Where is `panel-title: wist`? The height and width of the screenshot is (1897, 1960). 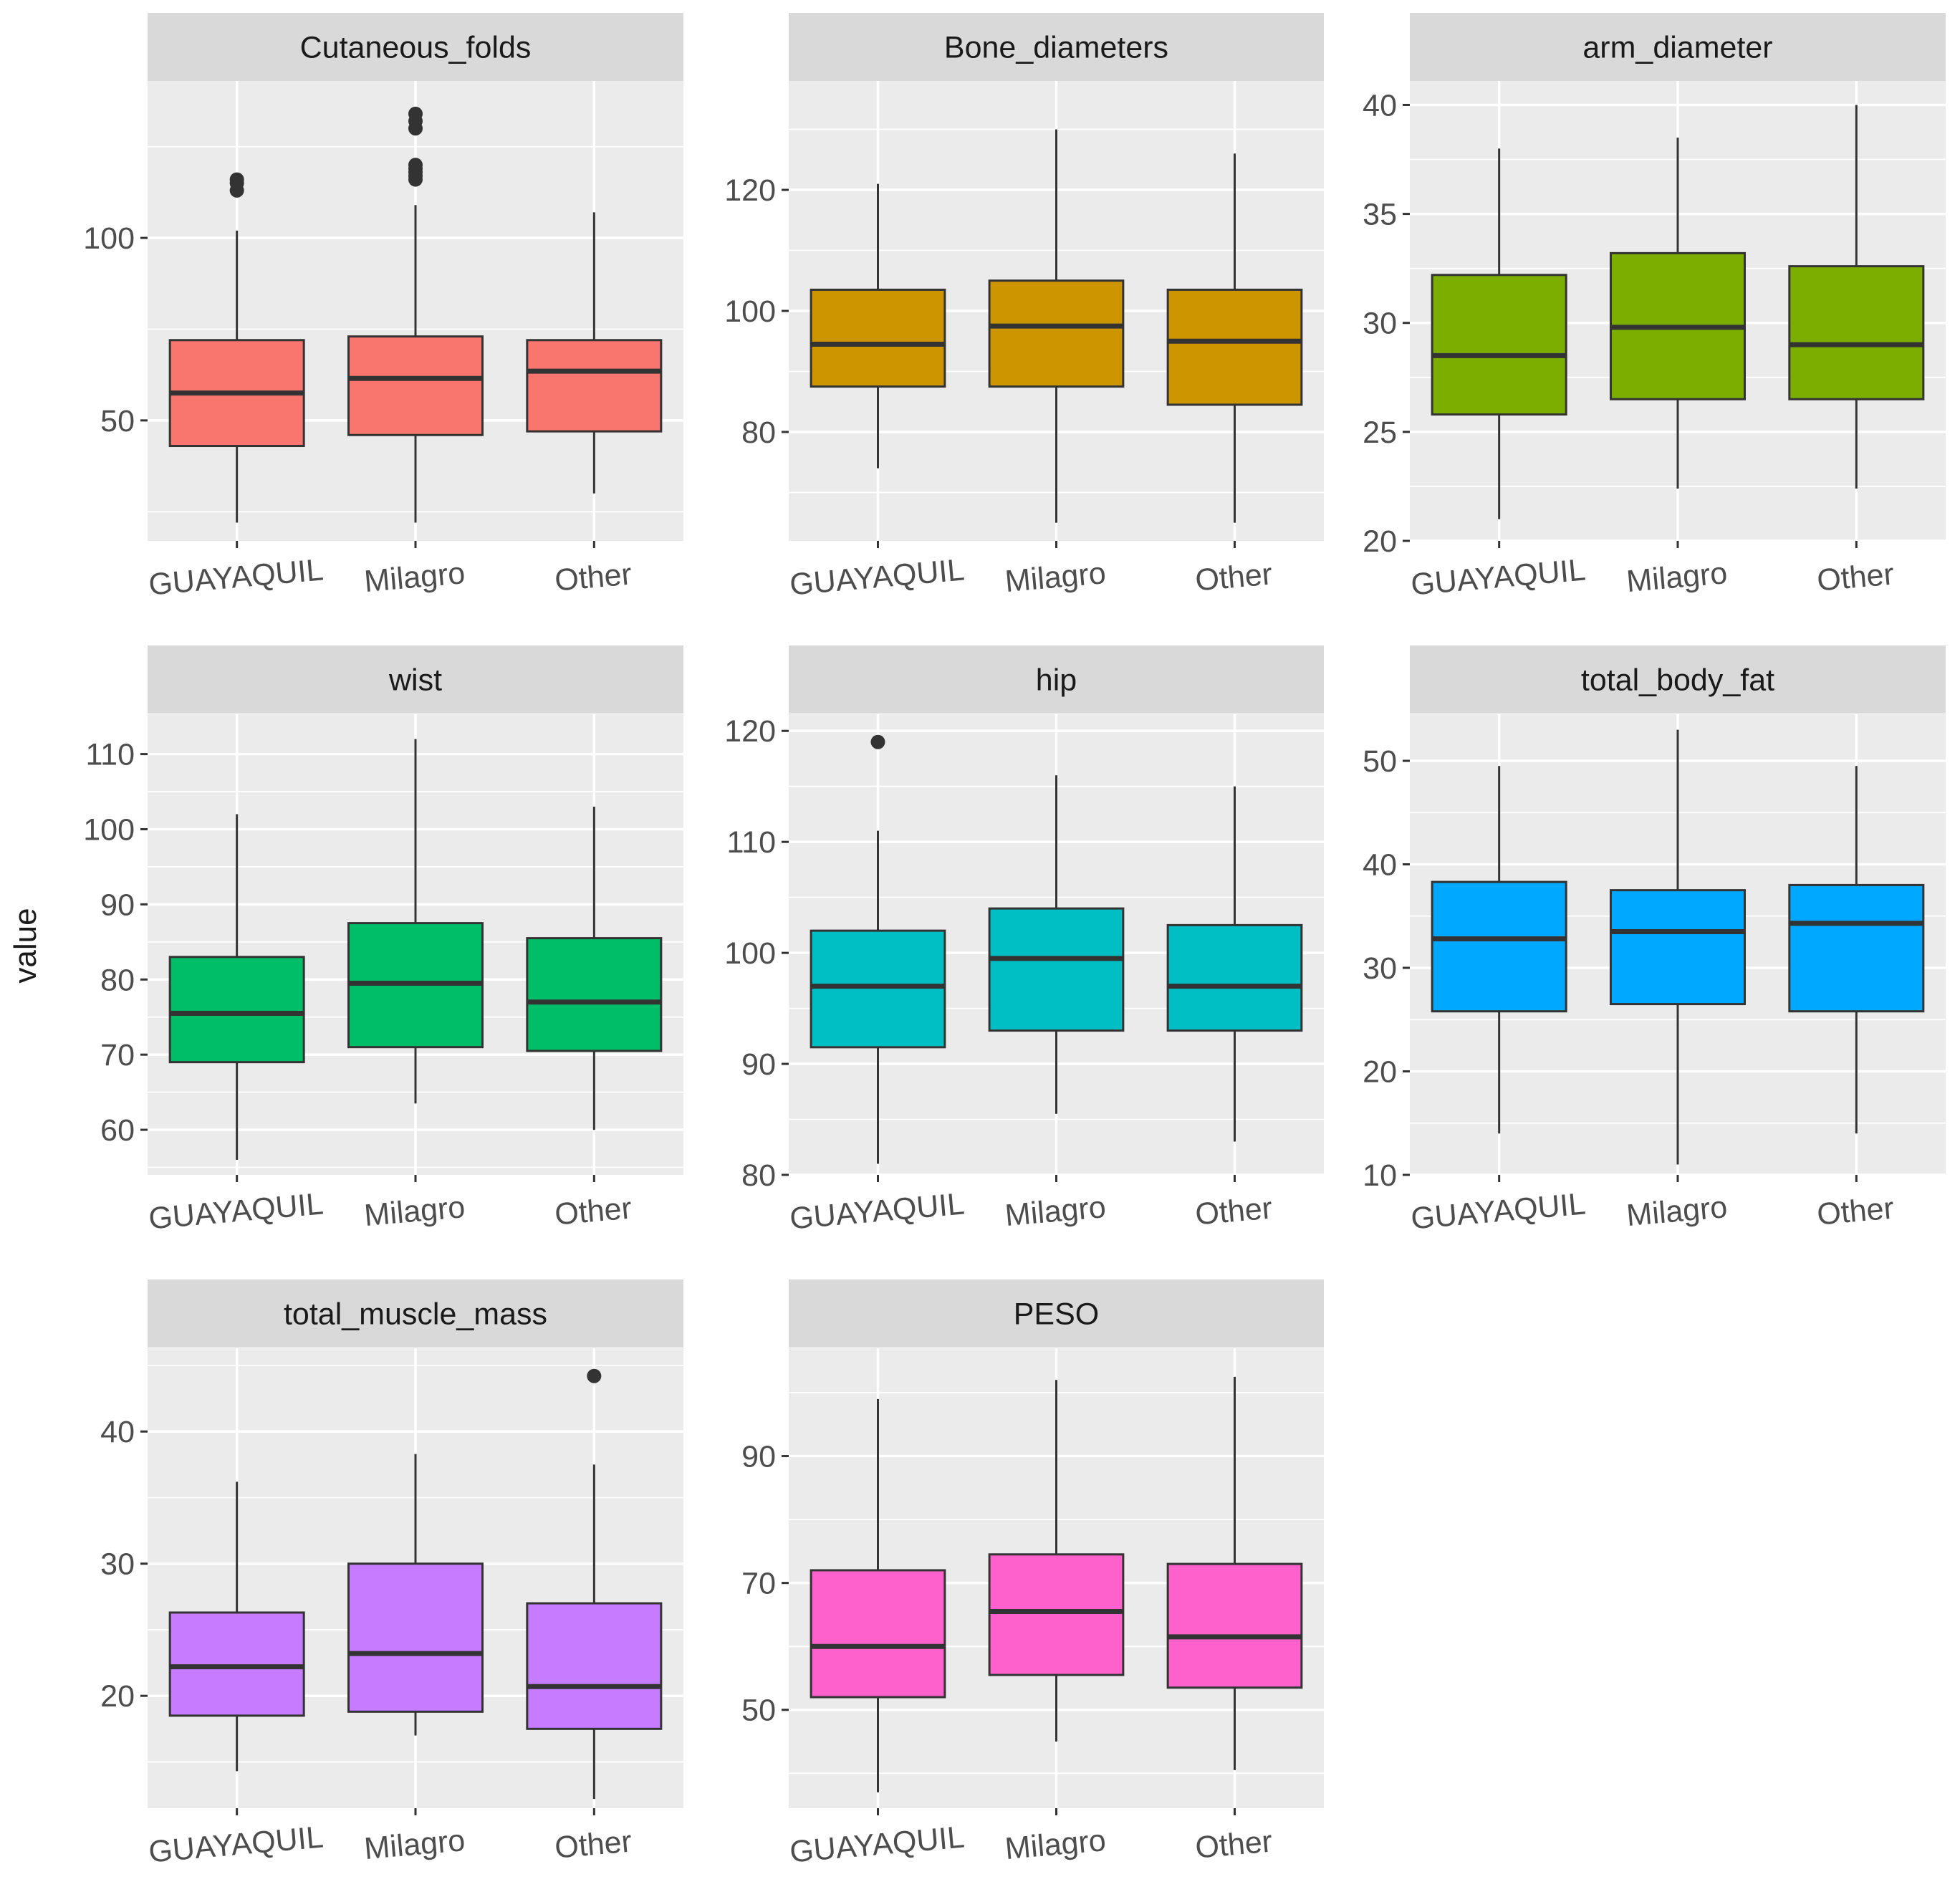
panel-title: wist is located at coordinates (415, 680).